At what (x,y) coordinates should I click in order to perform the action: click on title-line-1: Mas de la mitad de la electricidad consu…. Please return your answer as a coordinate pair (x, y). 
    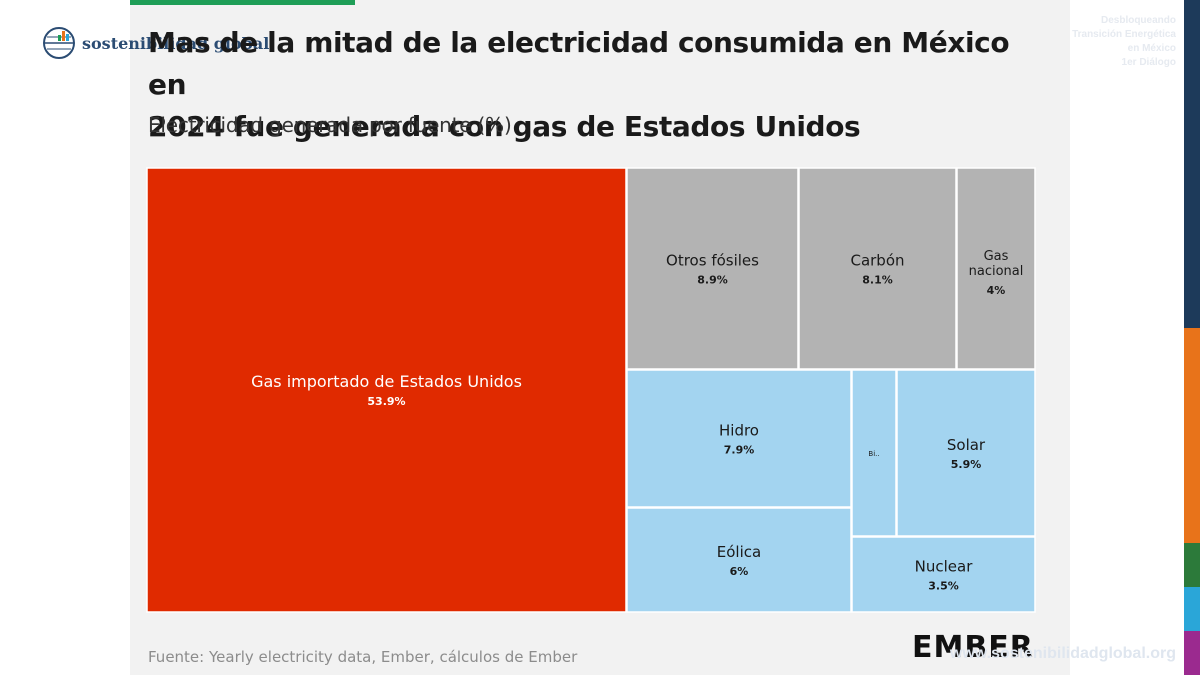
    Looking at the image, I should click on (579, 63).